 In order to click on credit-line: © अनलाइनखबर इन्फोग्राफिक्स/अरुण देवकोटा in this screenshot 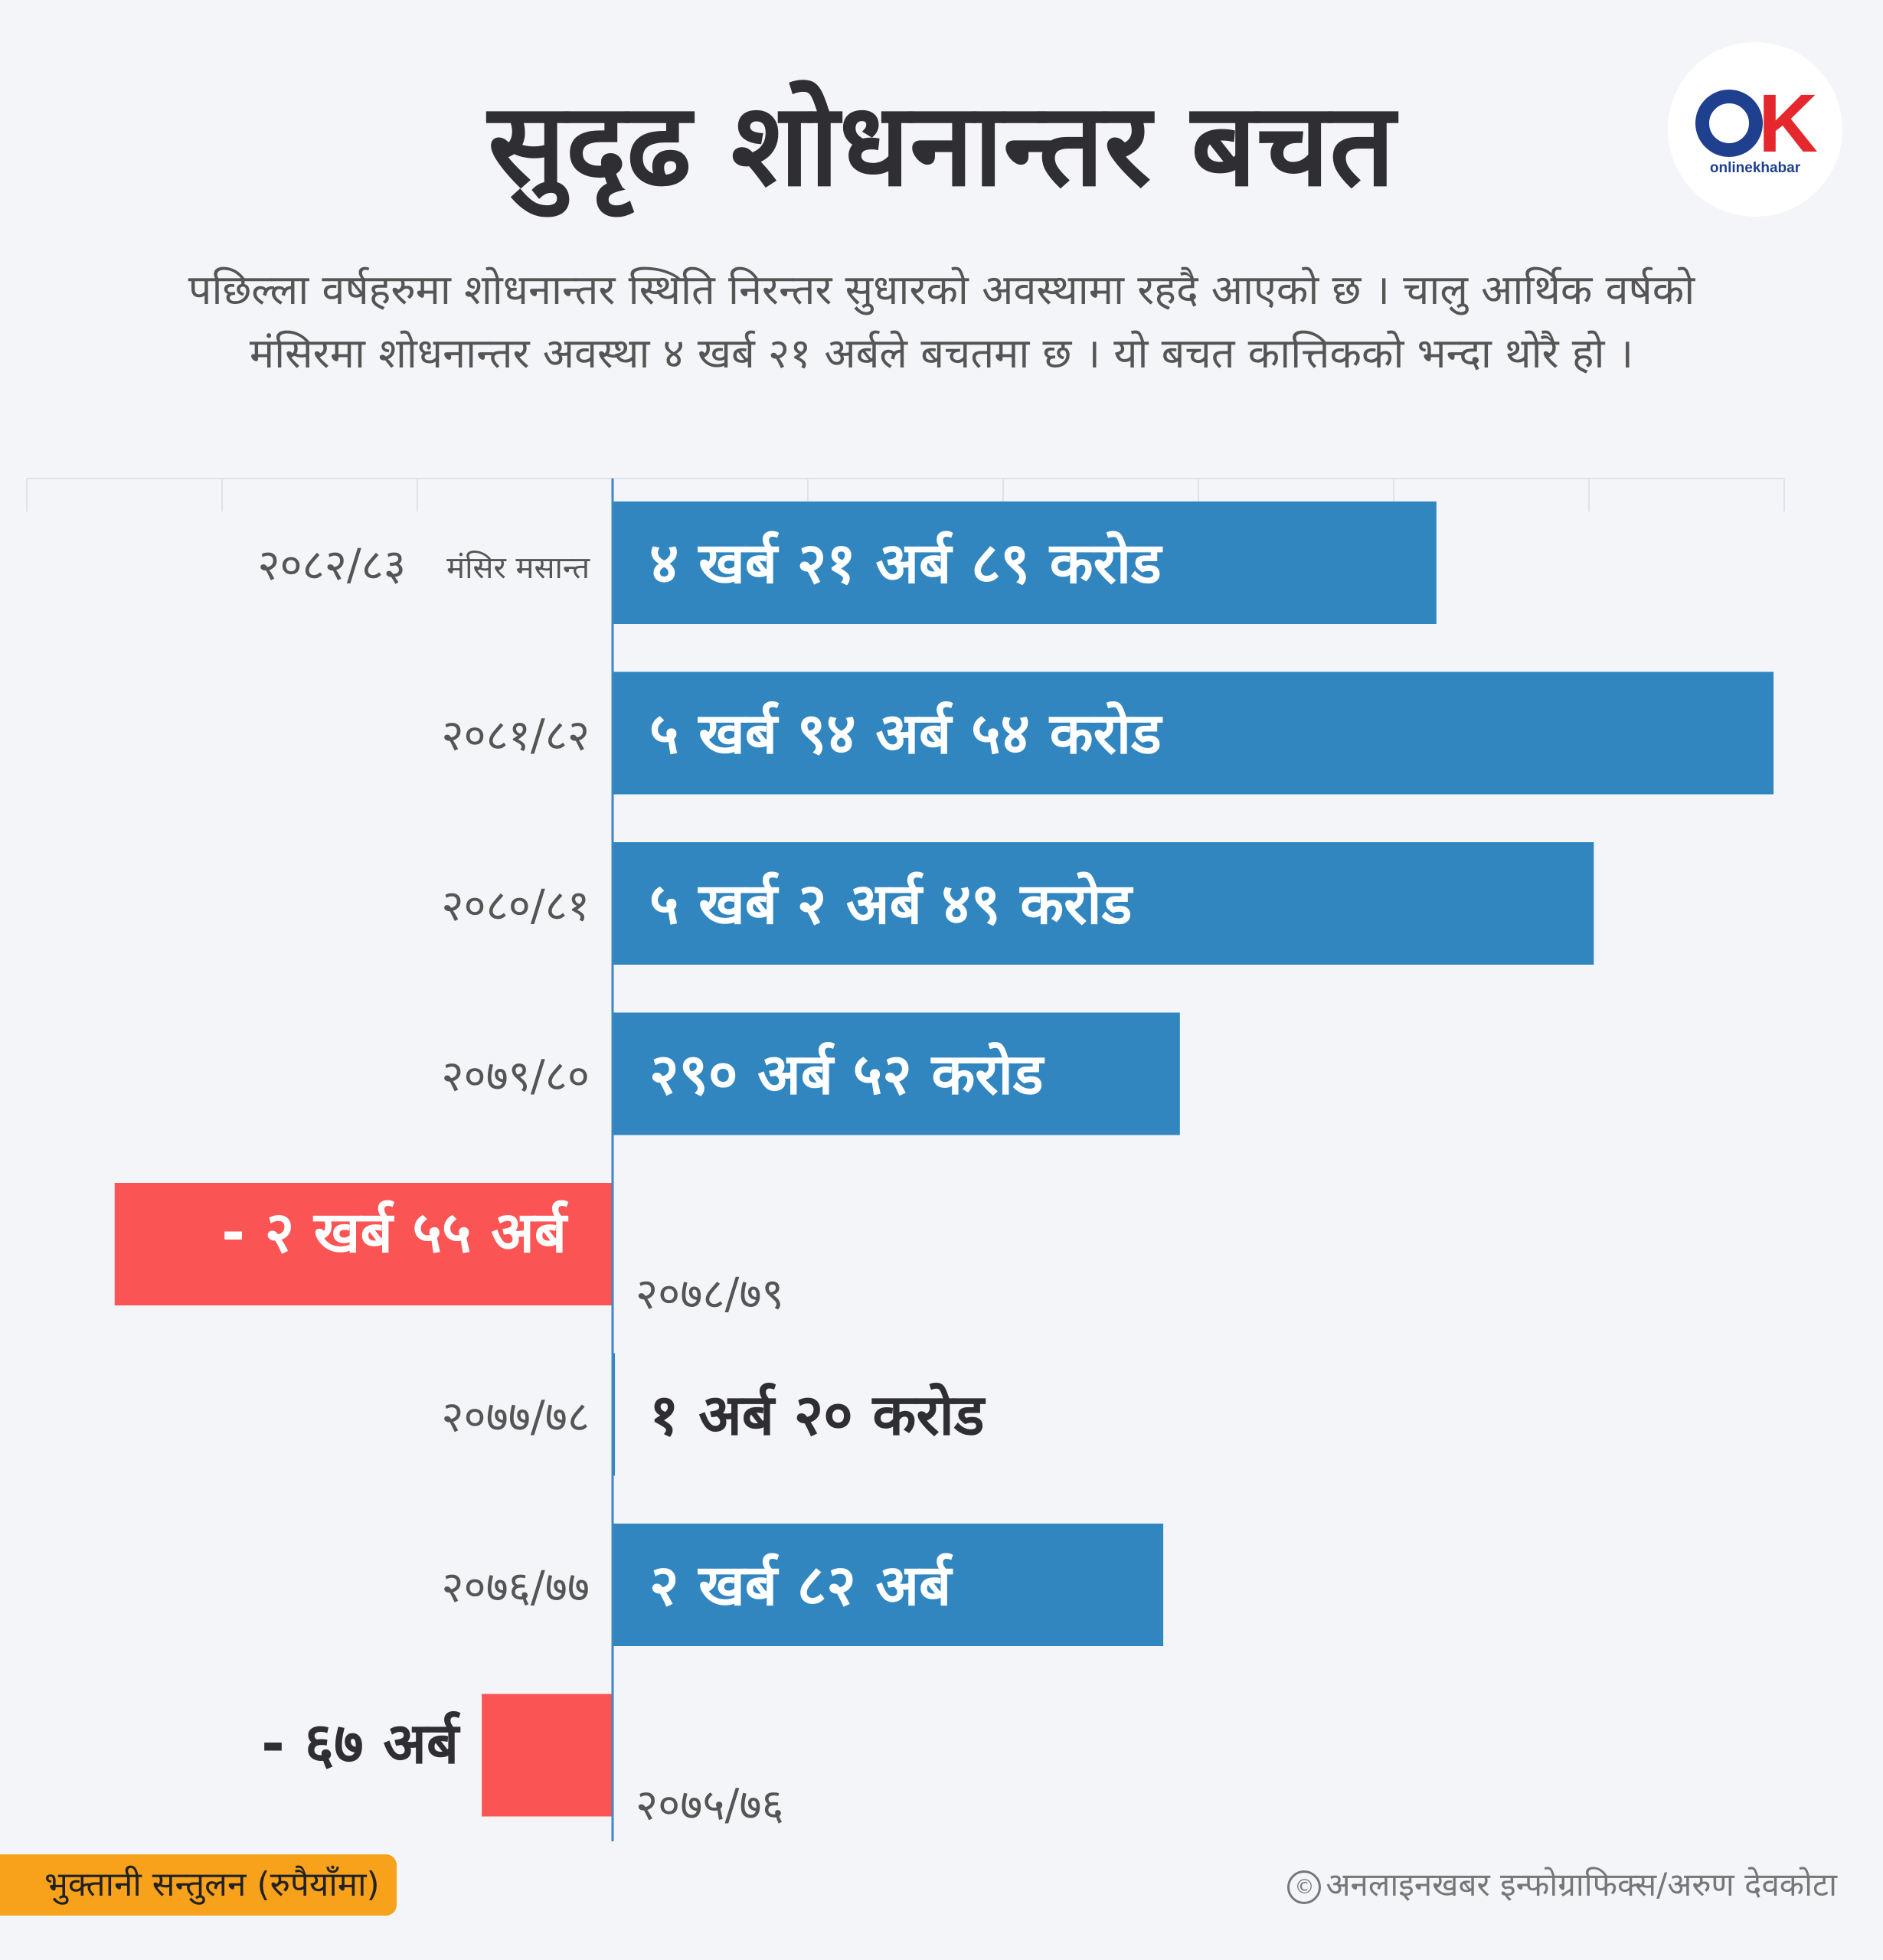, I will do `click(1562, 1885)`.